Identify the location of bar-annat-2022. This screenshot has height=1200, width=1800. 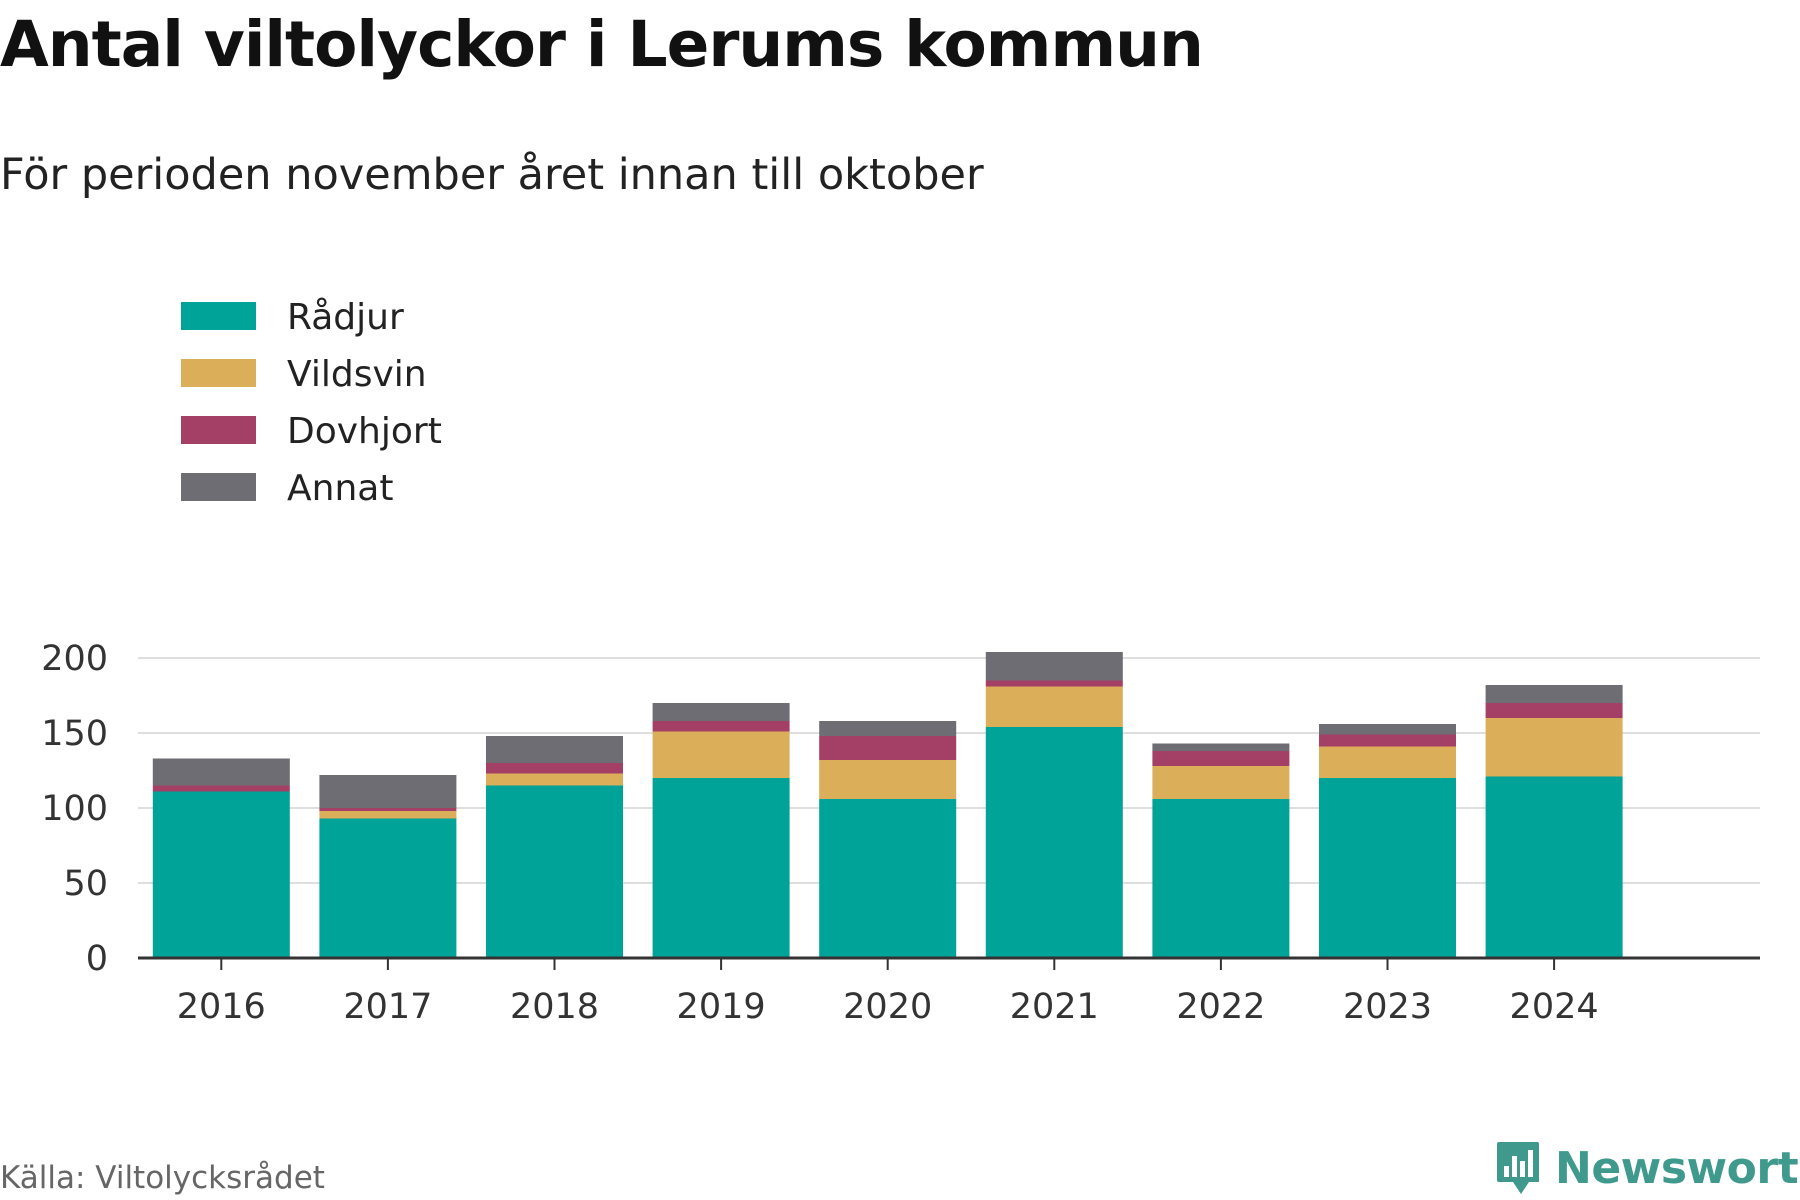
(1221, 747).